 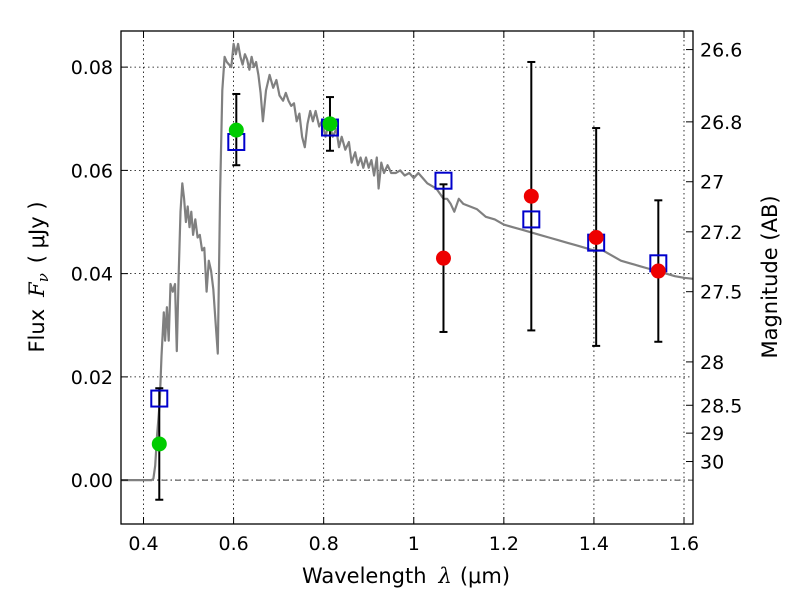 I want to click on x-tick-label: 1.4, so click(x=594, y=544).